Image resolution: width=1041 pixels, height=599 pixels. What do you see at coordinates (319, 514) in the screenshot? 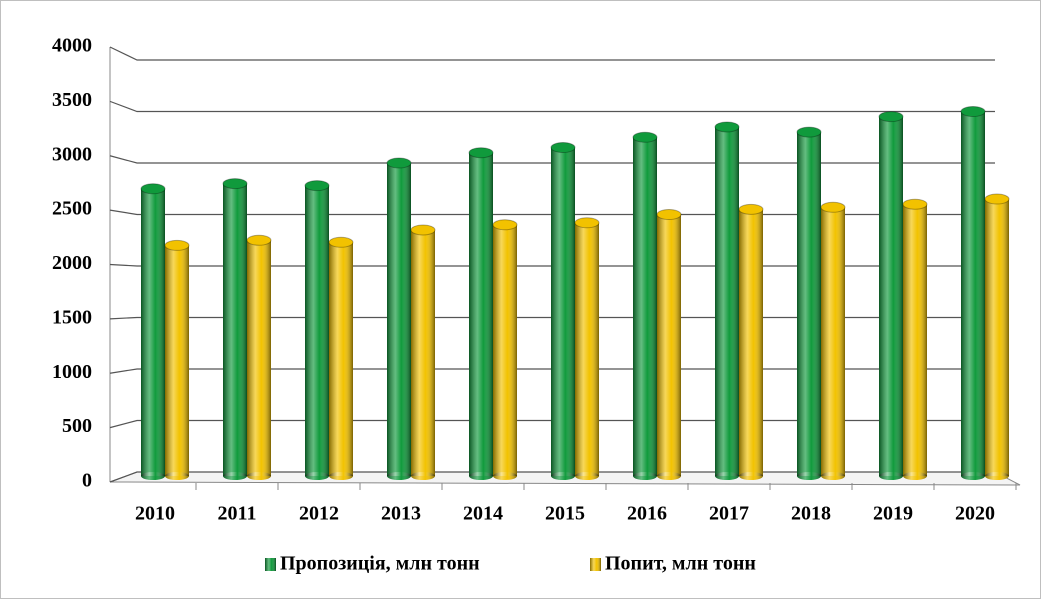
I see `x-tick-label: 2012` at bounding box center [319, 514].